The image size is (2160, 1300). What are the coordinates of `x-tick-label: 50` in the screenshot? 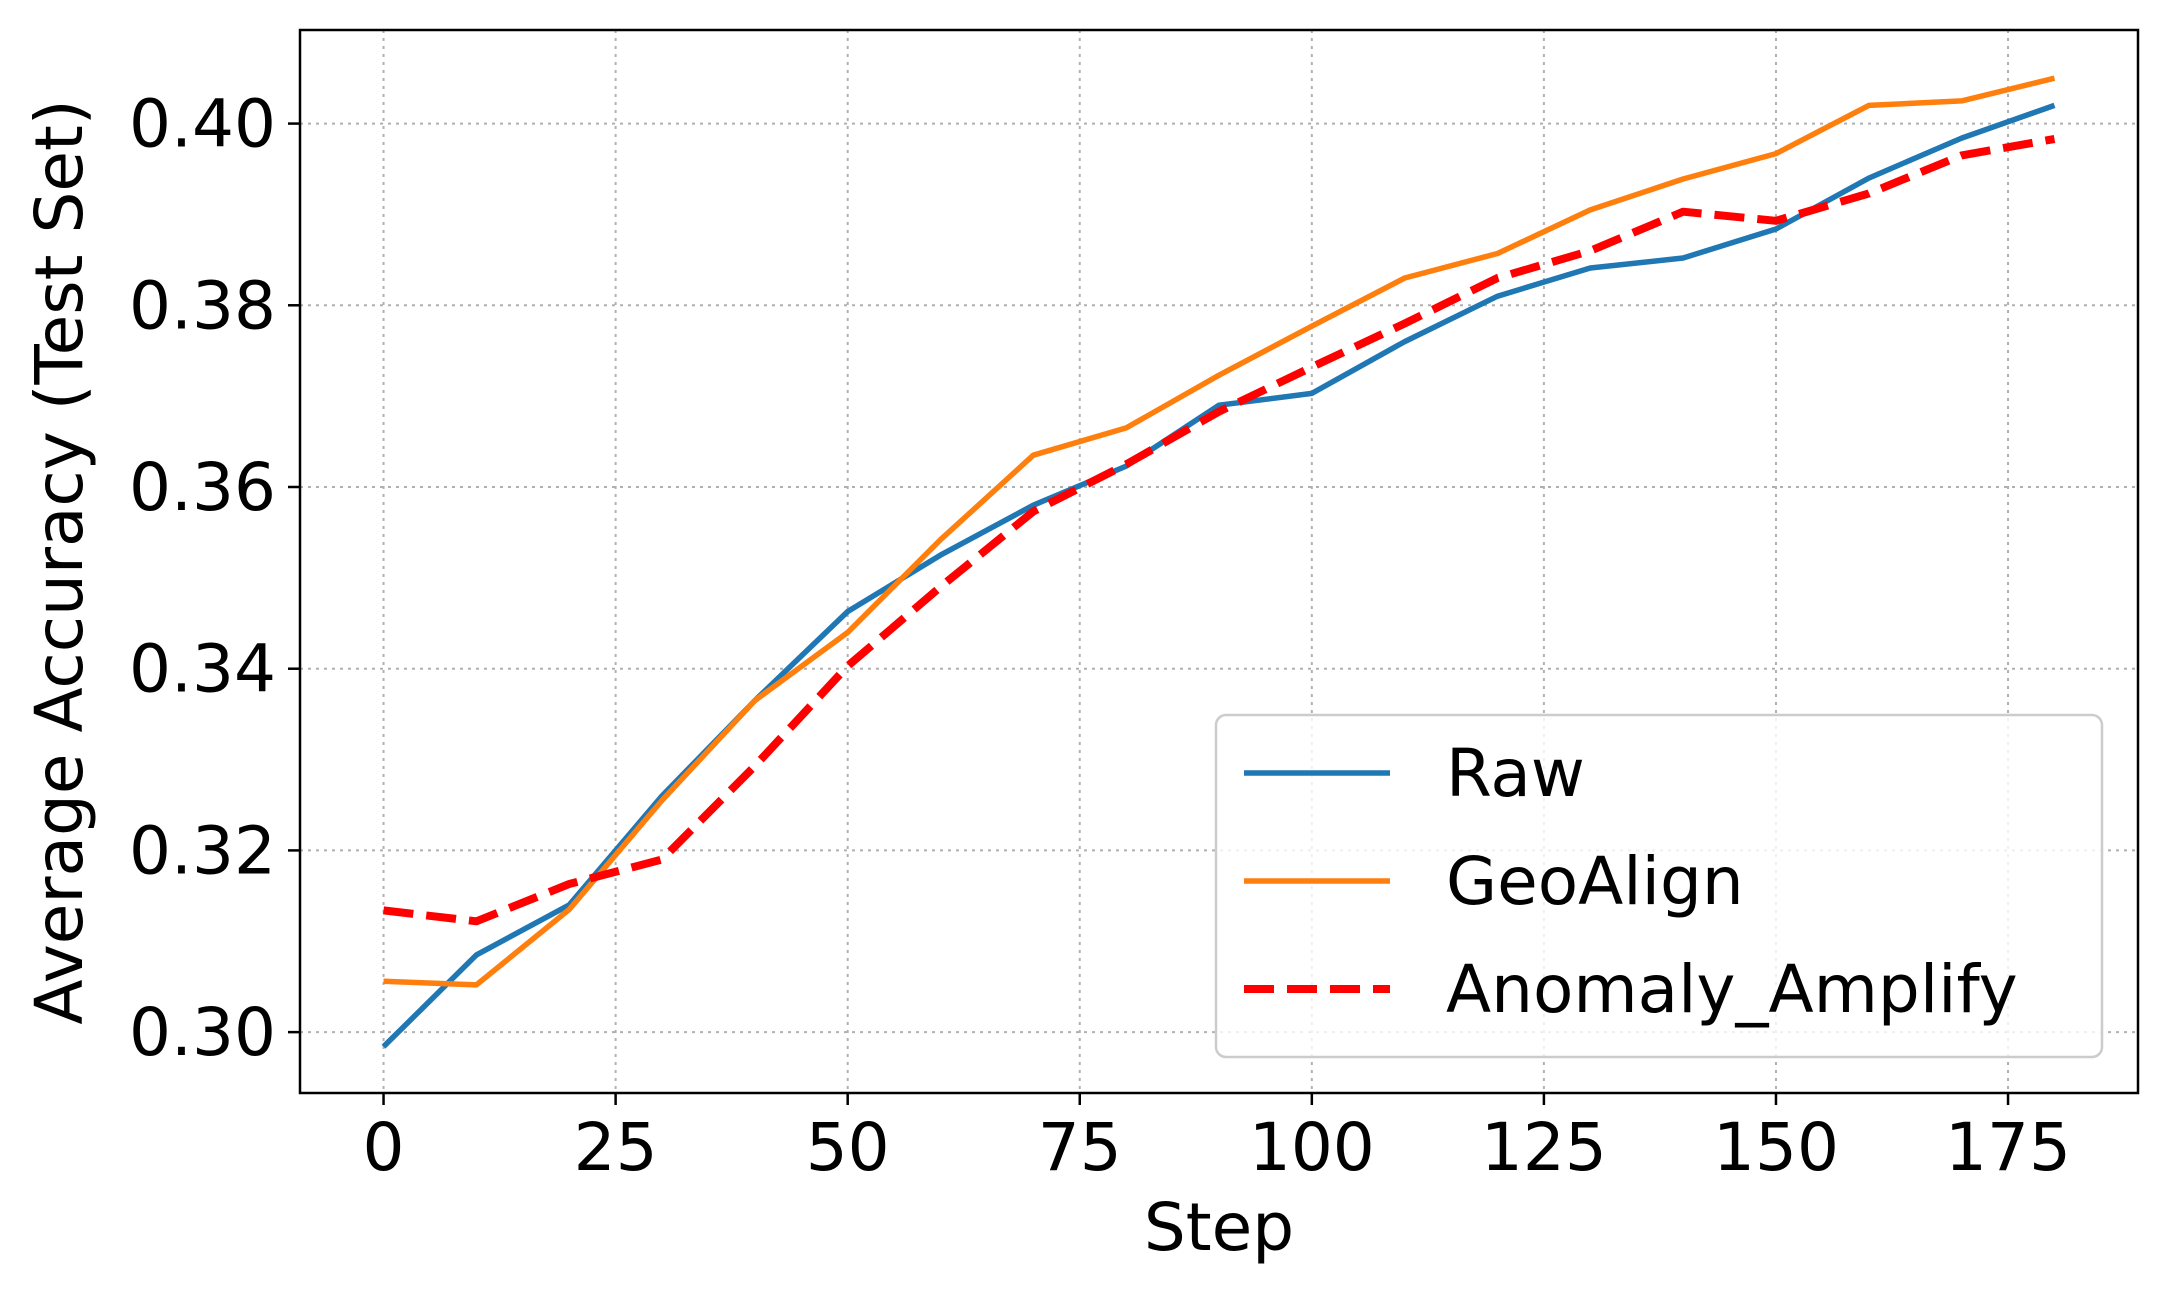 It's located at (848, 1147).